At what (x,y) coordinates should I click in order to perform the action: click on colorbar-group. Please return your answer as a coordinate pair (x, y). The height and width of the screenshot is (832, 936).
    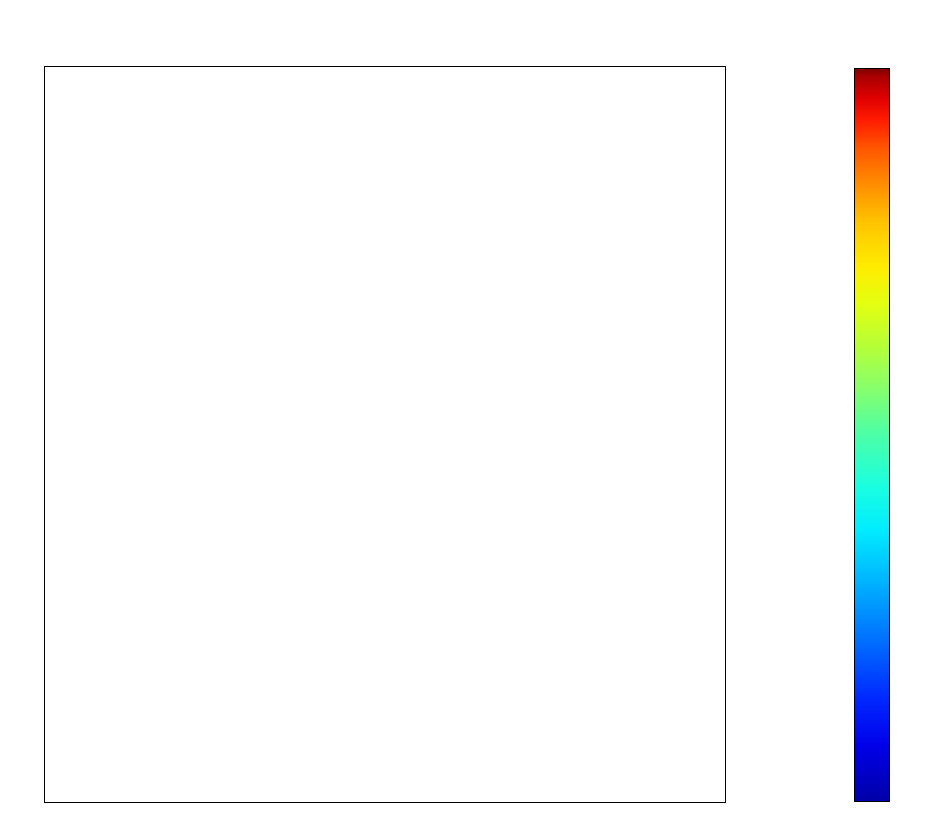
    Looking at the image, I should click on (872, 435).